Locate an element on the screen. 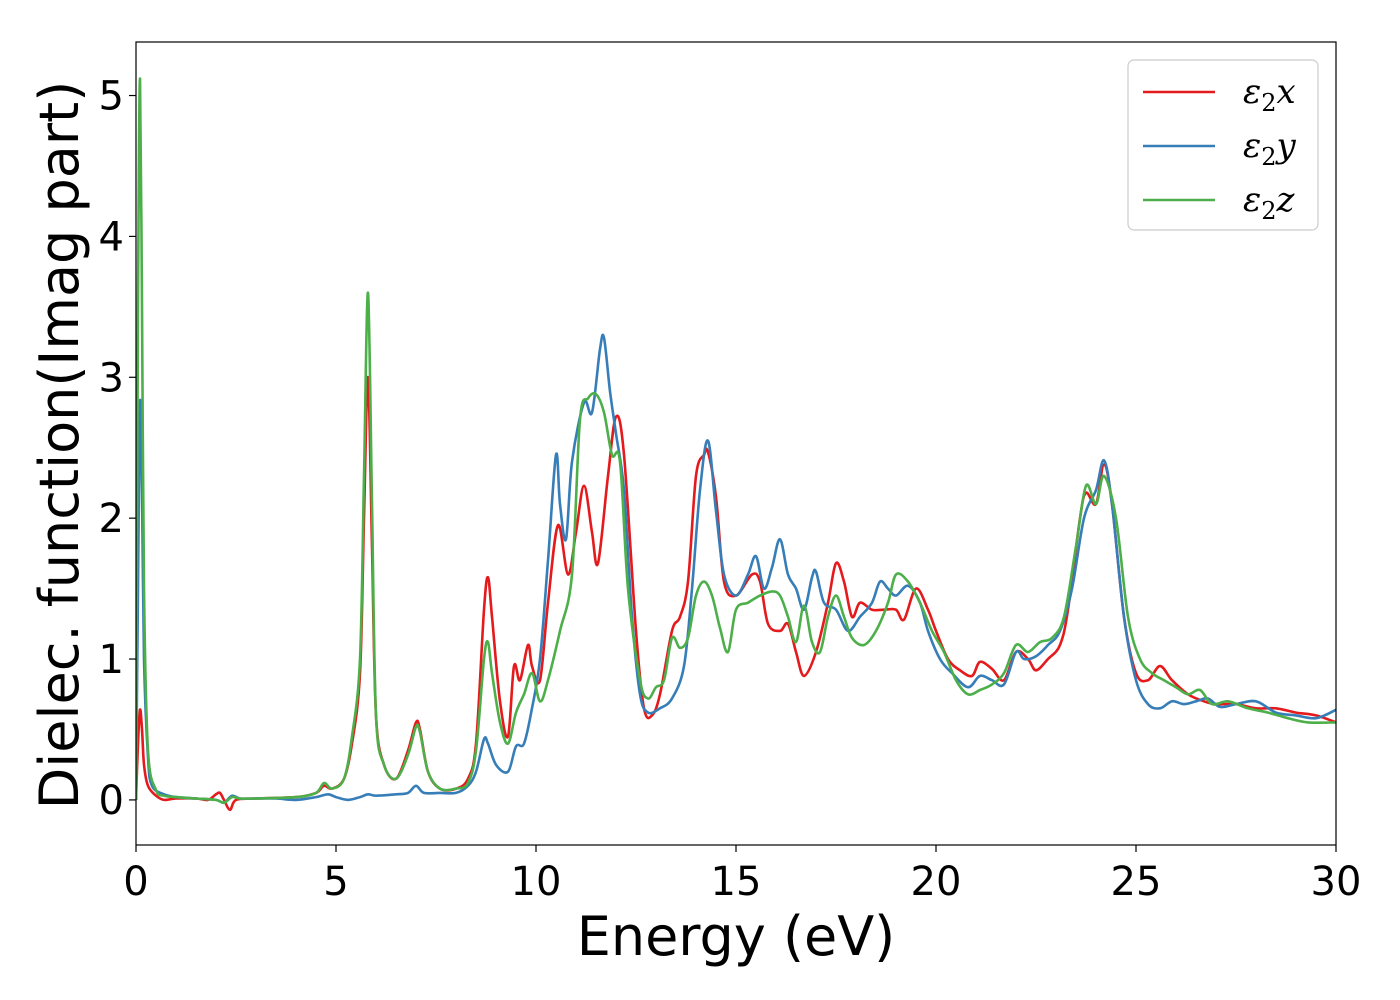  legend-box is located at coordinates (1223, 145).